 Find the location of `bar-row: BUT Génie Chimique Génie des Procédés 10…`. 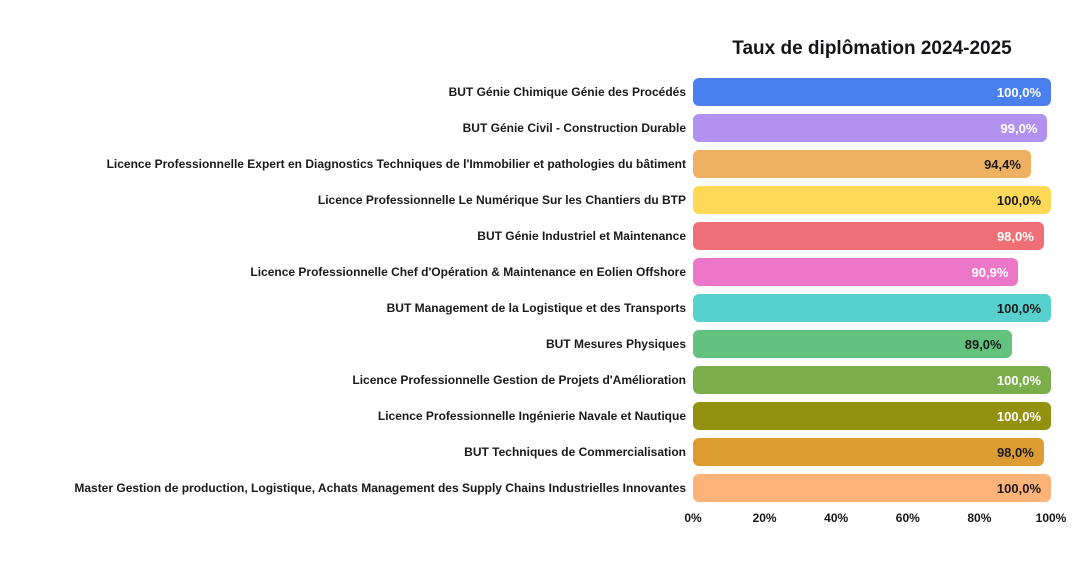

bar-row: BUT Génie Chimique Génie des Procédés 10… is located at coordinates (540, 92).